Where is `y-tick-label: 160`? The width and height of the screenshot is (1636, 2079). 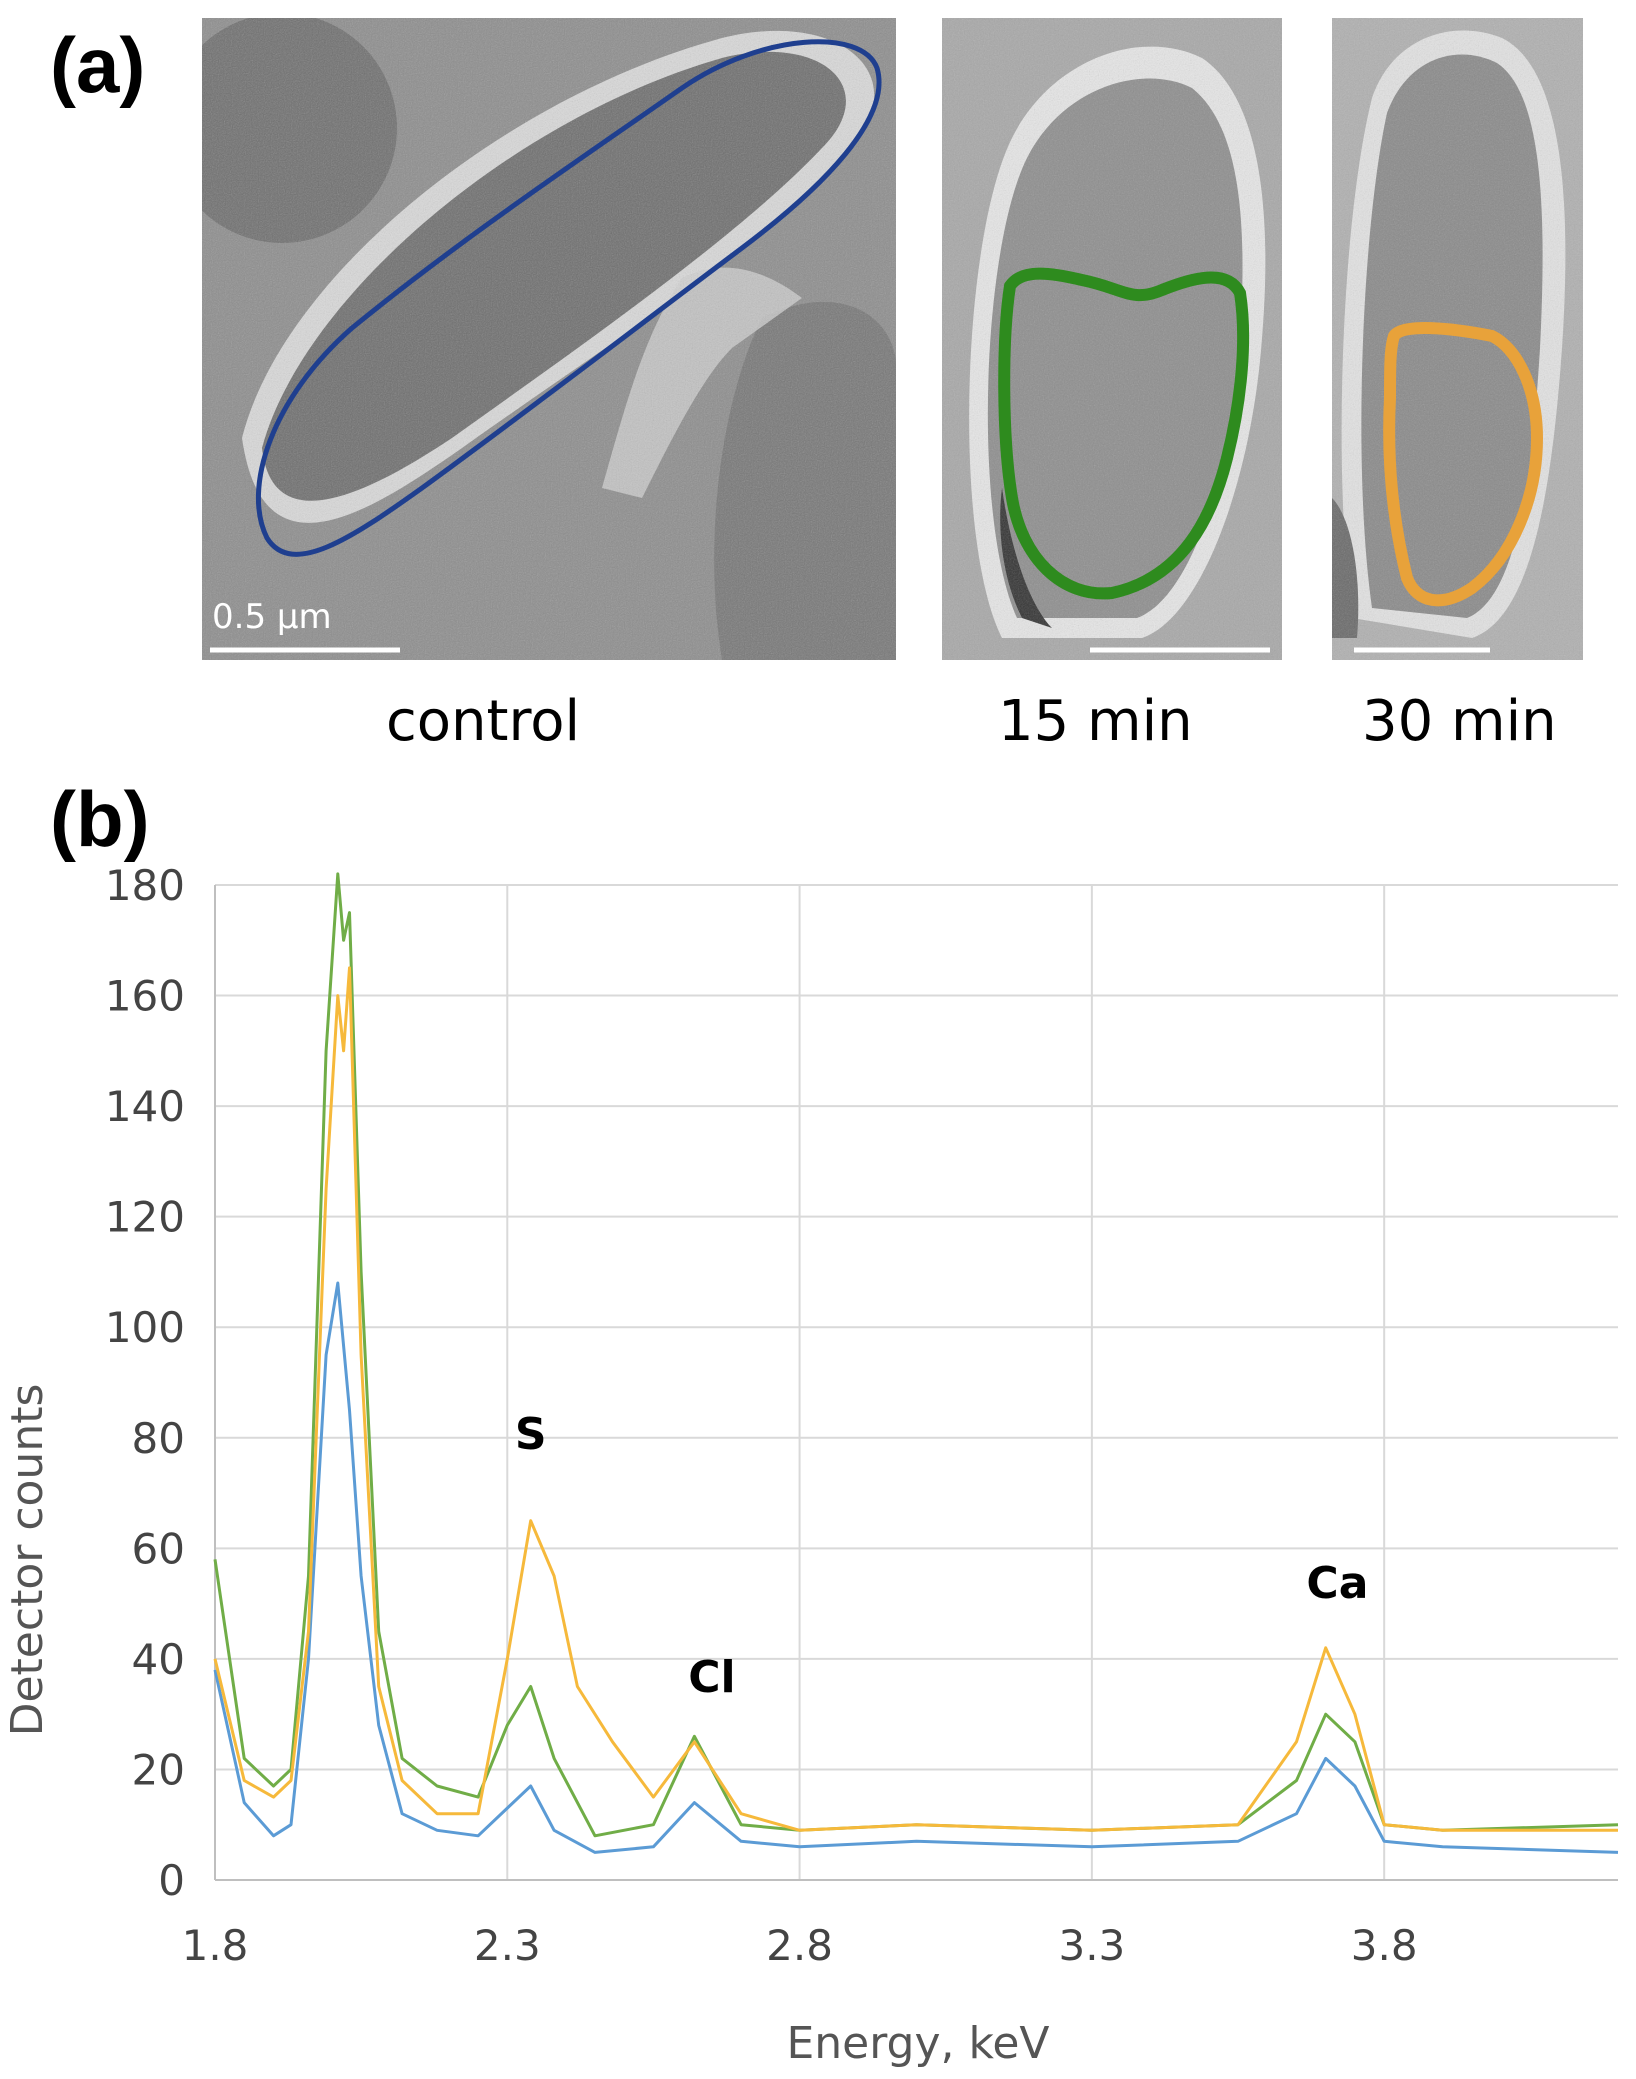
y-tick-label: 160 is located at coordinates (145, 996).